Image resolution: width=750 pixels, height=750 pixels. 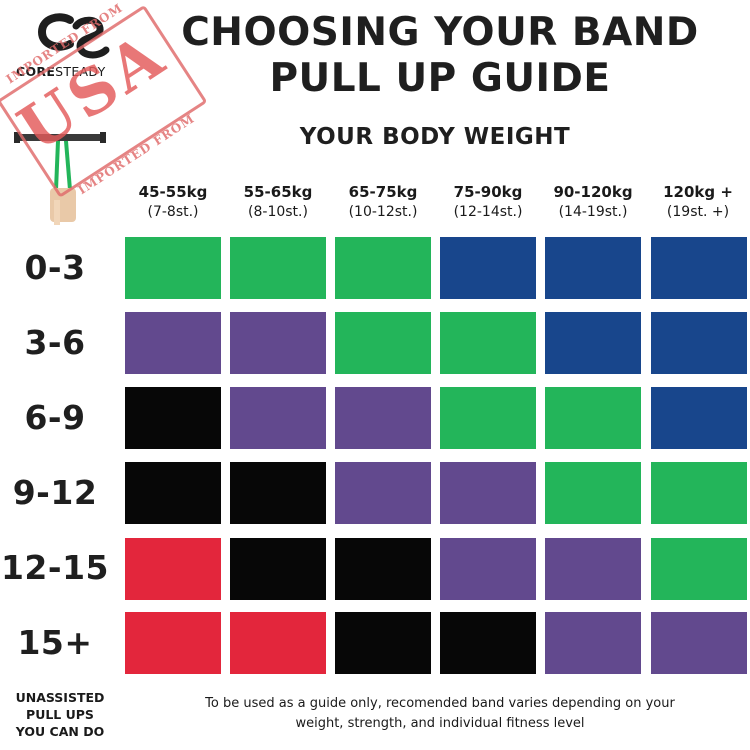 I want to click on column-stone: (14-19st.), so click(x=593, y=212).